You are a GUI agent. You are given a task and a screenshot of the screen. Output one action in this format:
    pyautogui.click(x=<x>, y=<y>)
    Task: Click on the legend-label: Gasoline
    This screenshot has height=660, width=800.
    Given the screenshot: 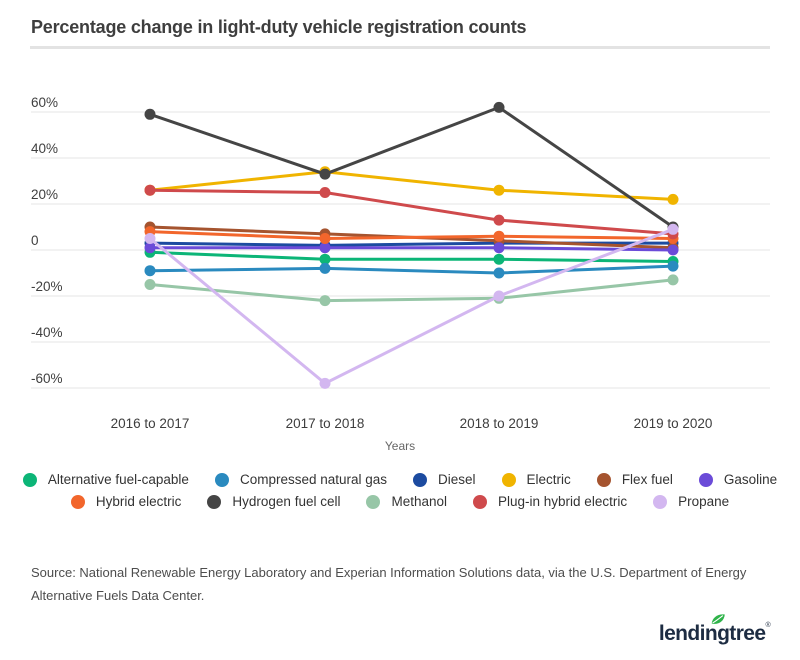 What is the action you would take?
    pyautogui.click(x=750, y=479)
    